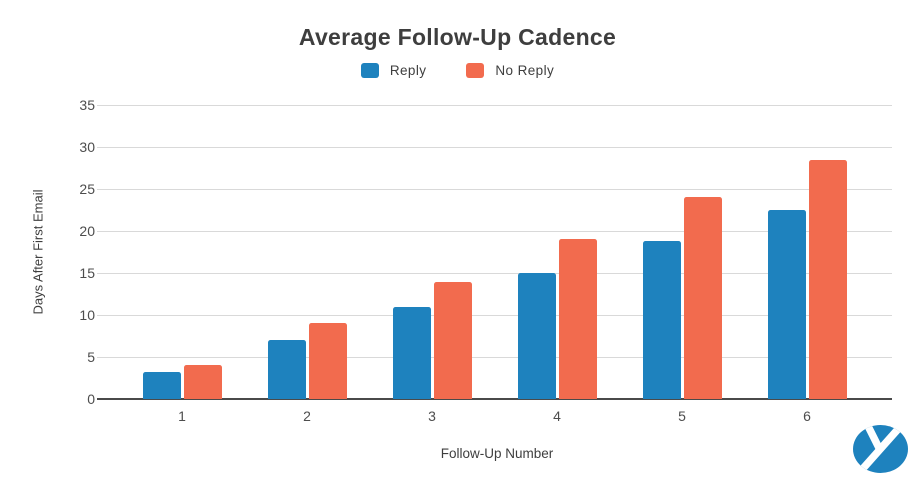 This screenshot has width=915, height=479. What do you see at coordinates (494, 399) in the screenshot?
I see `x-axis-line` at bounding box center [494, 399].